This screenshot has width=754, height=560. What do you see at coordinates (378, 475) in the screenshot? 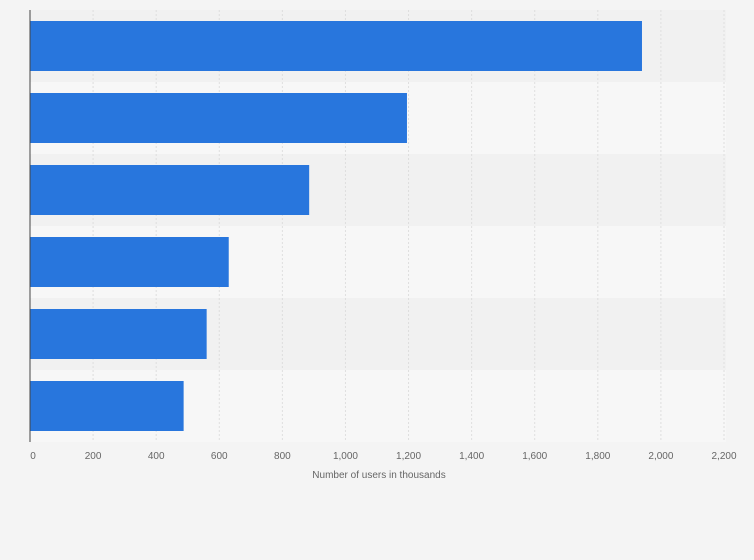
I see `x-axis-label: Number of users in thousands` at bounding box center [378, 475].